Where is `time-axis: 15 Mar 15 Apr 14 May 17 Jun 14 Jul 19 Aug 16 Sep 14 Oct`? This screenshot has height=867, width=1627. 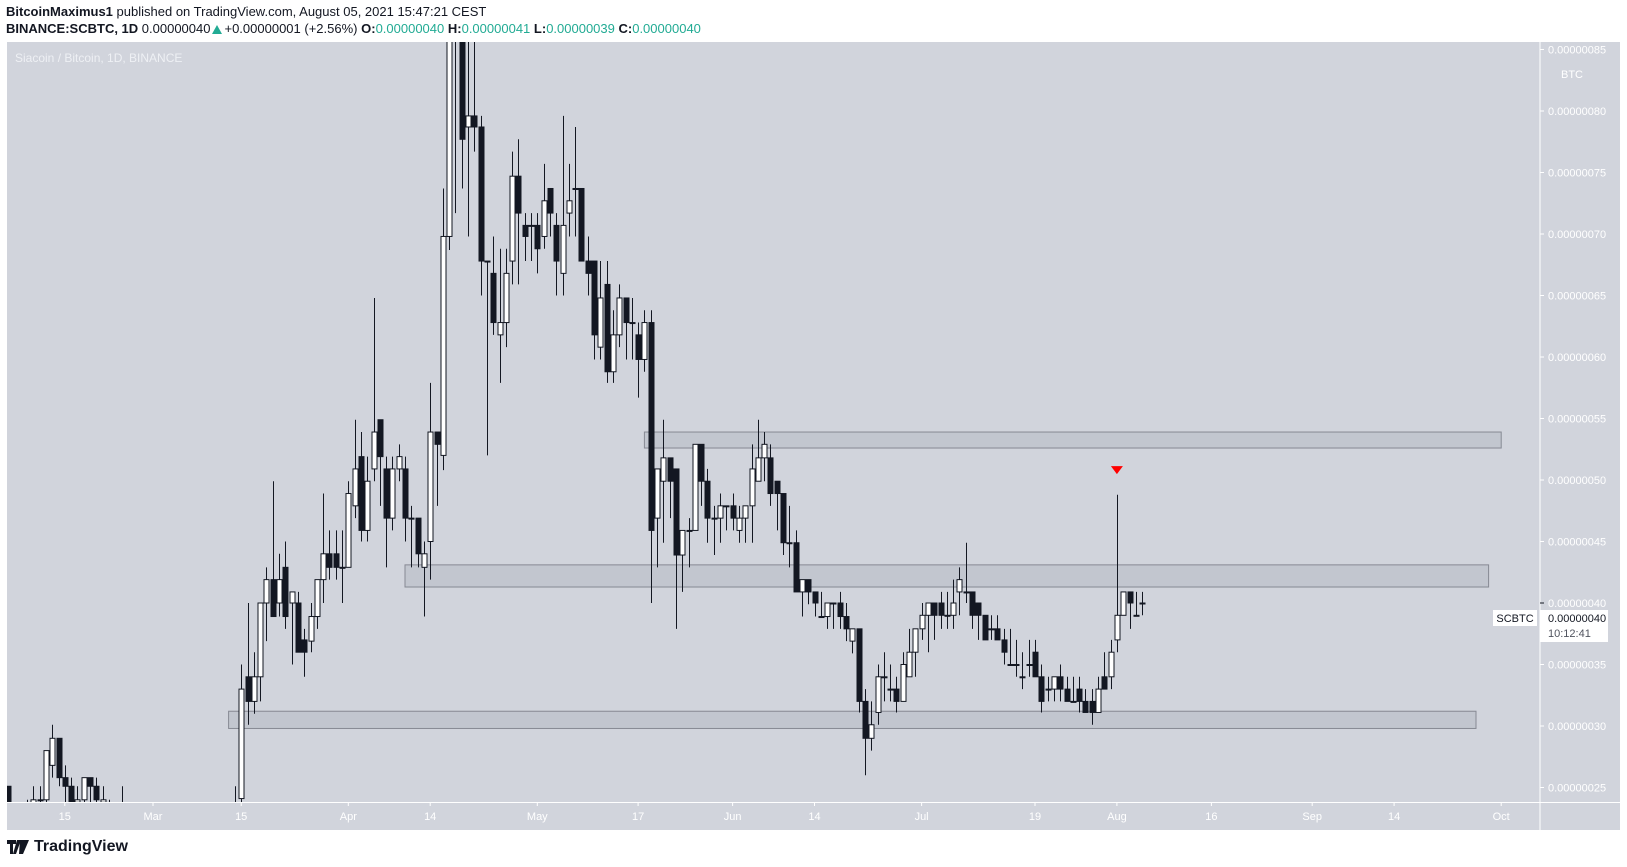
time-axis: 15 Mar 15 Apr 14 May 17 Jun 14 Jul 19 Aug 16 Sep 14 Oct is located at coordinates (784, 812).